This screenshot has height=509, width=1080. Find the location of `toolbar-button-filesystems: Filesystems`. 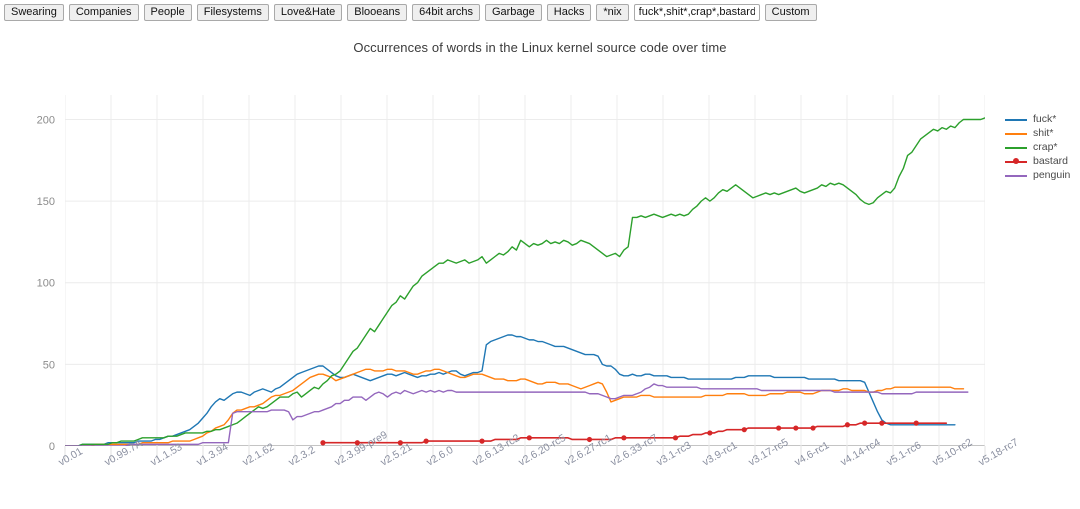

toolbar-button-filesystems: Filesystems is located at coordinates (232, 12).